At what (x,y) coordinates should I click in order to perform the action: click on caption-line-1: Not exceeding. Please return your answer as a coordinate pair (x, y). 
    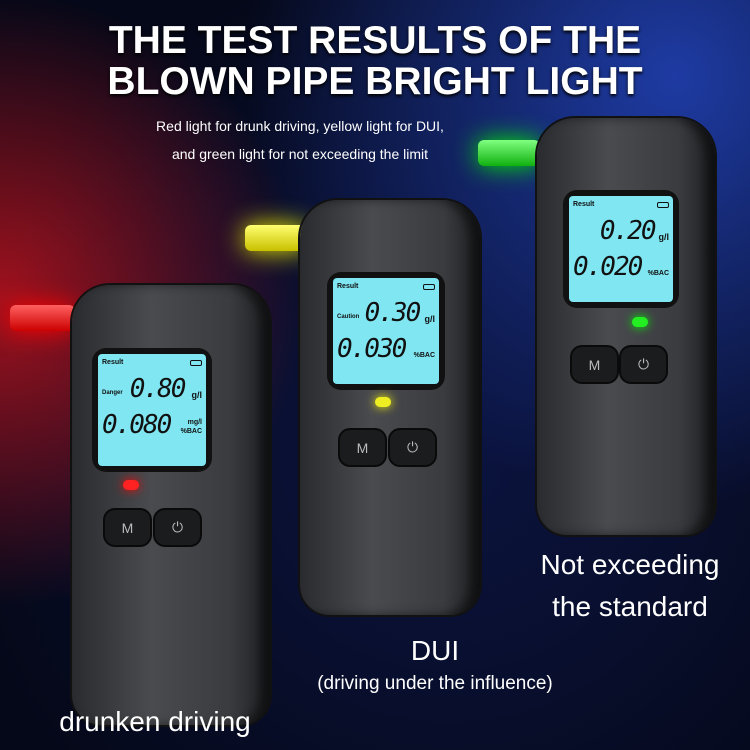
    Looking at the image, I should click on (630, 564).